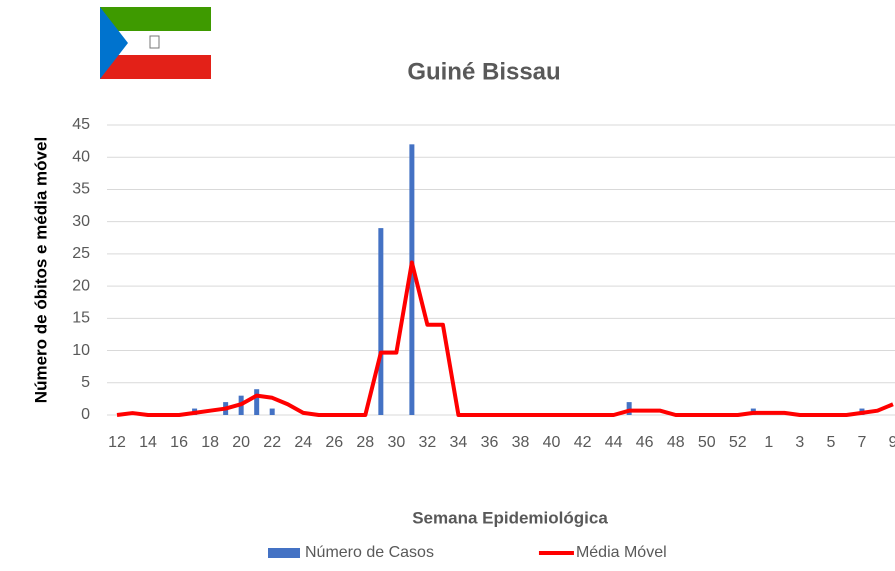 This screenshot has height=571, width=895. What do you see at coordinates (799, 442) in the screenshot?
I see `x-tick-label: 3` at bounding box center [799, 442].